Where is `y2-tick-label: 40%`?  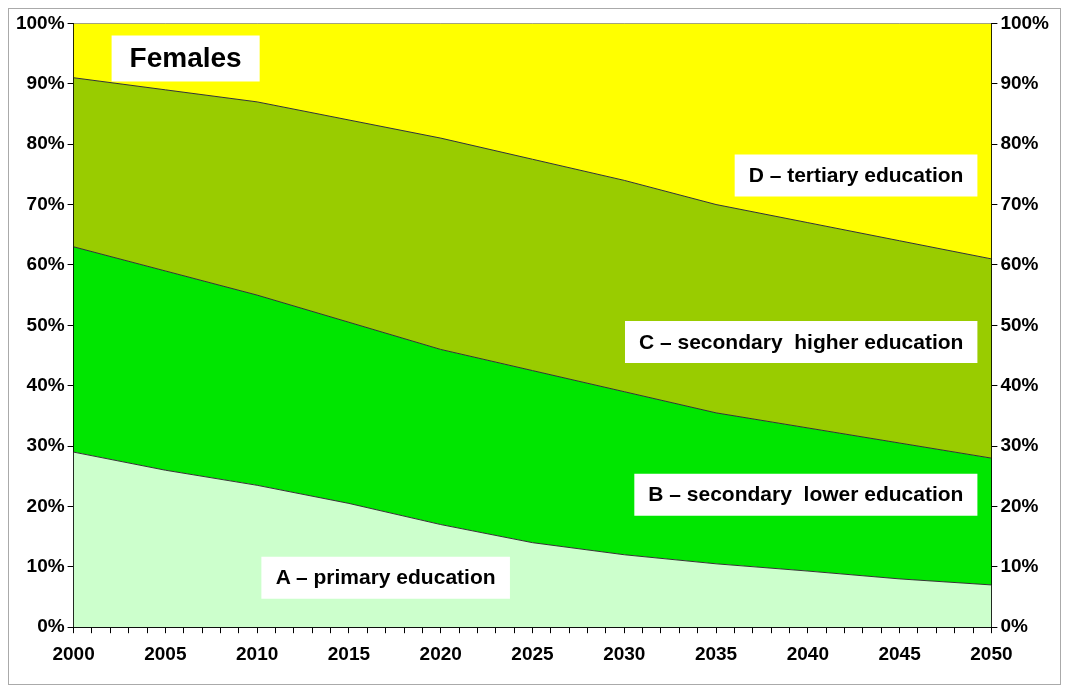 y2-tick-label: 40% is located at coordinates (1019, 384).